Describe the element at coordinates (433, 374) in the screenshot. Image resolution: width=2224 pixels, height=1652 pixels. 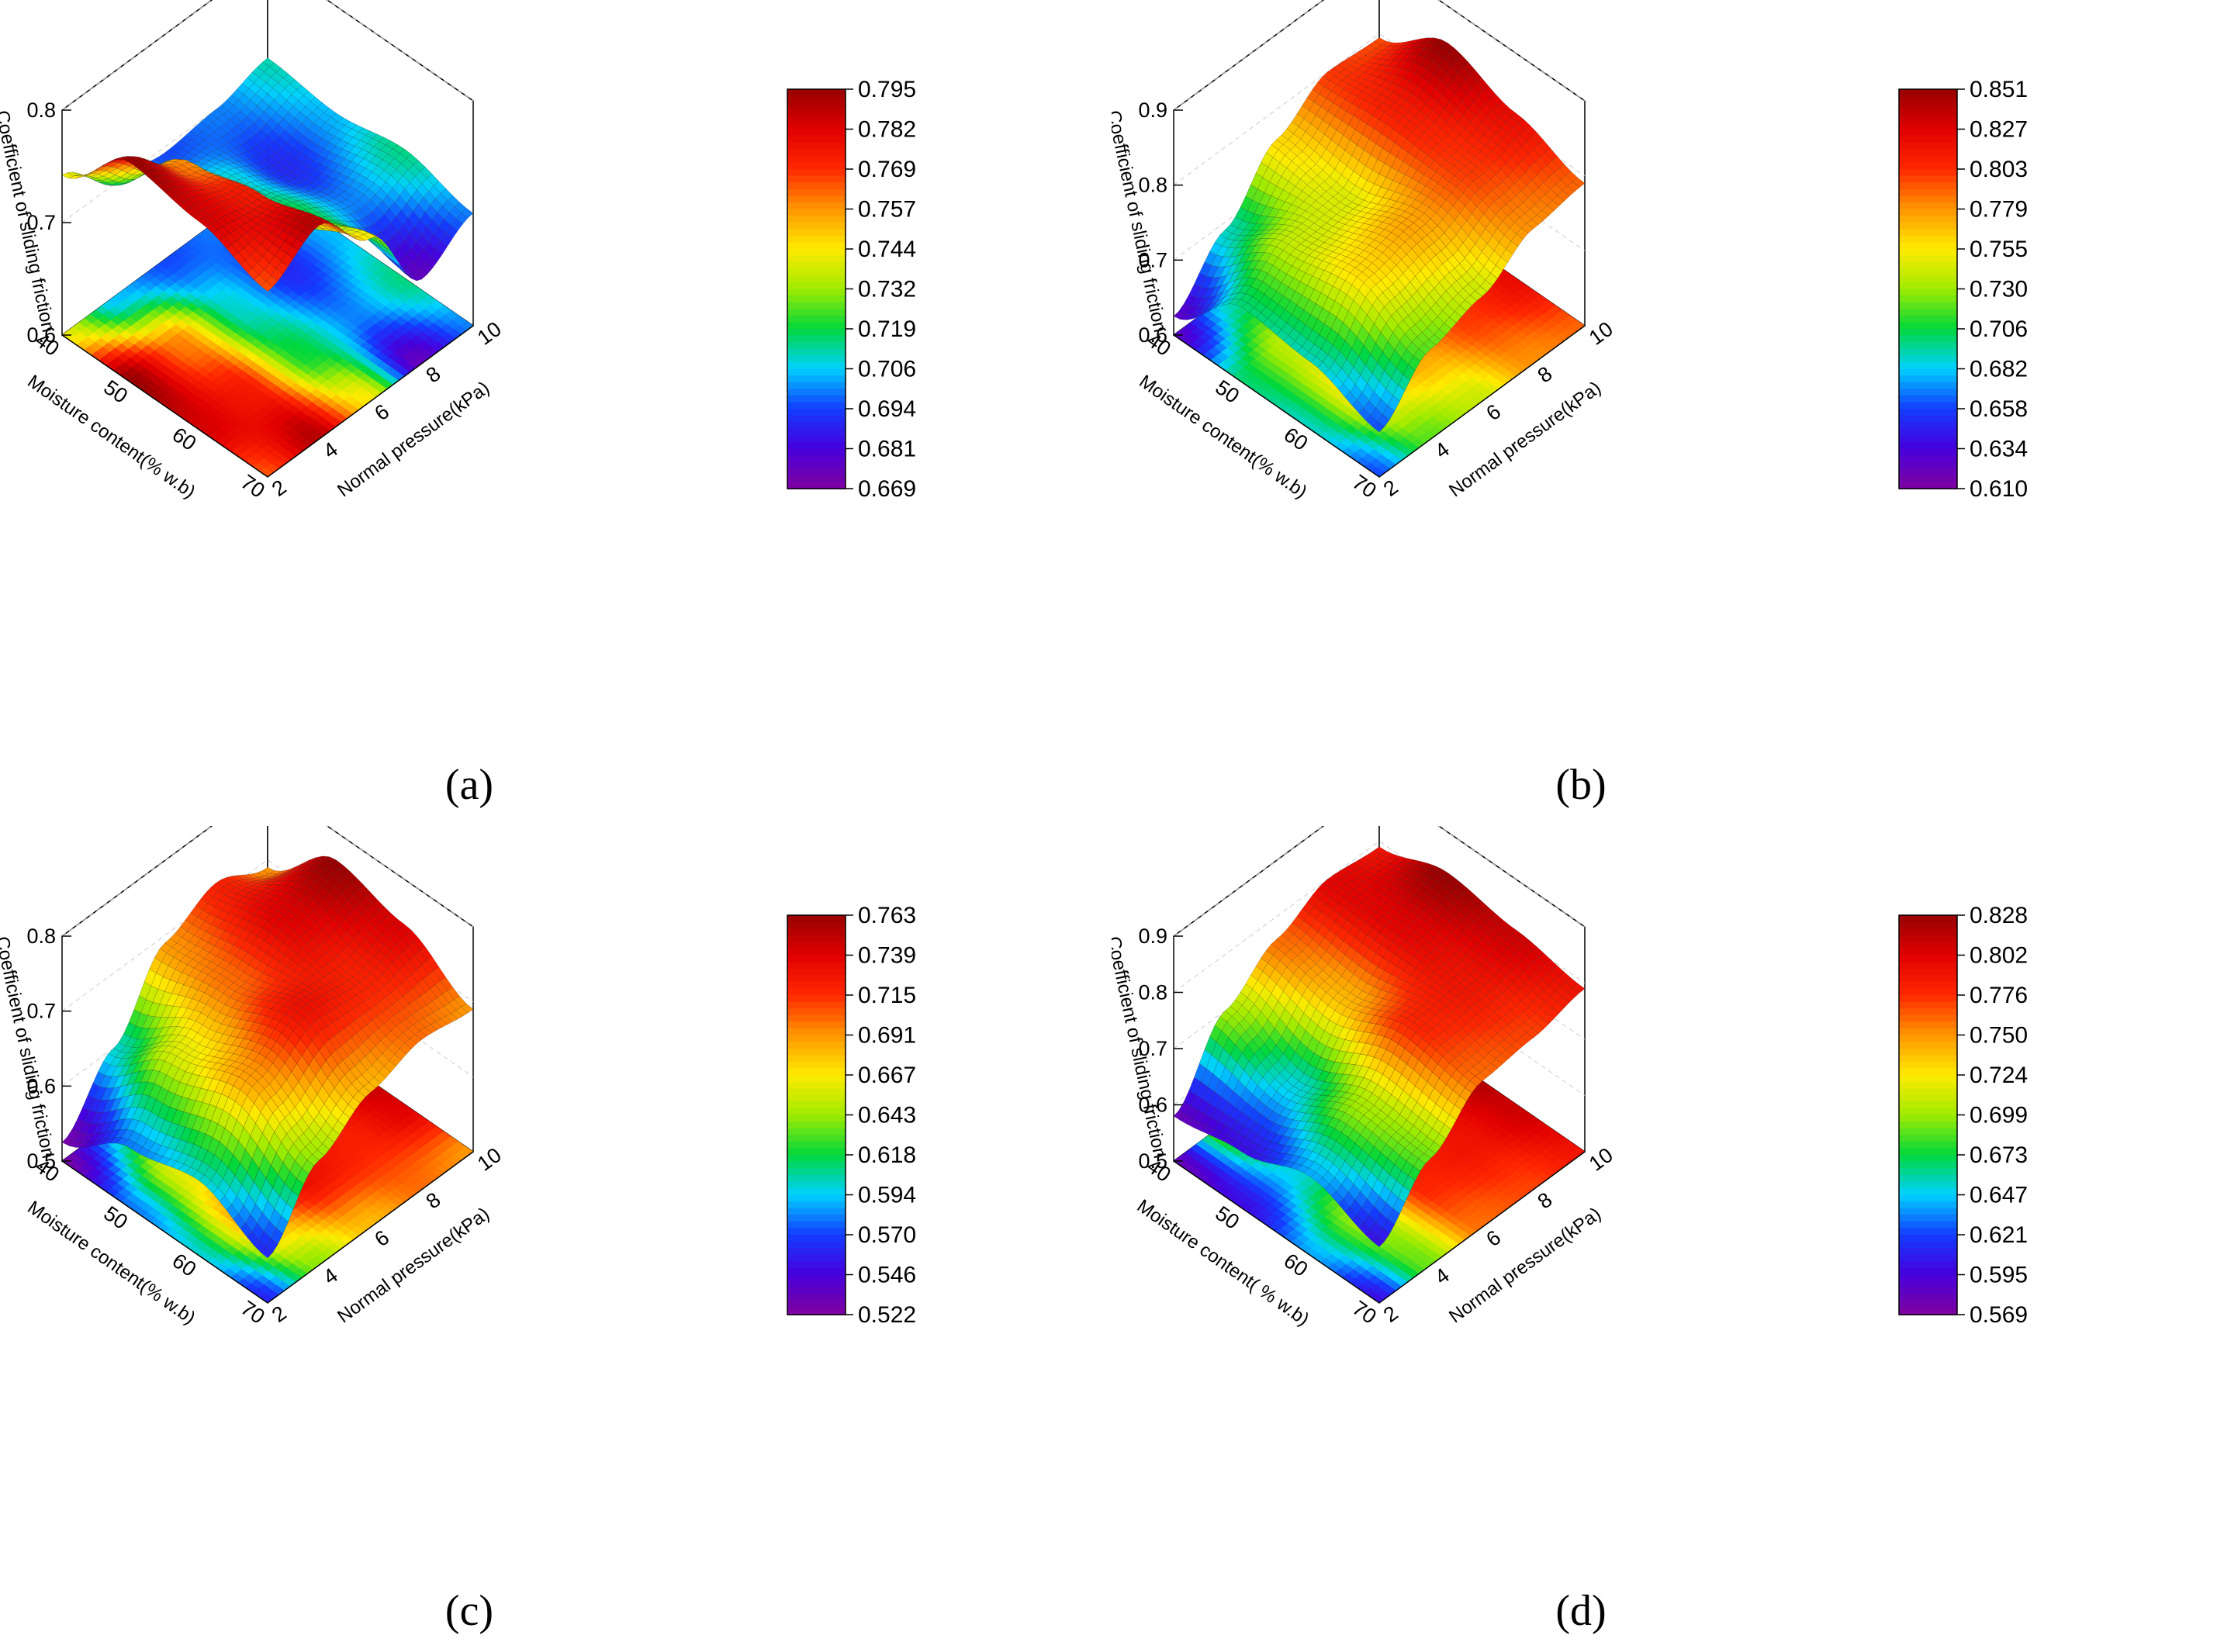
I see `y-tick-label-a: 8` at that location.